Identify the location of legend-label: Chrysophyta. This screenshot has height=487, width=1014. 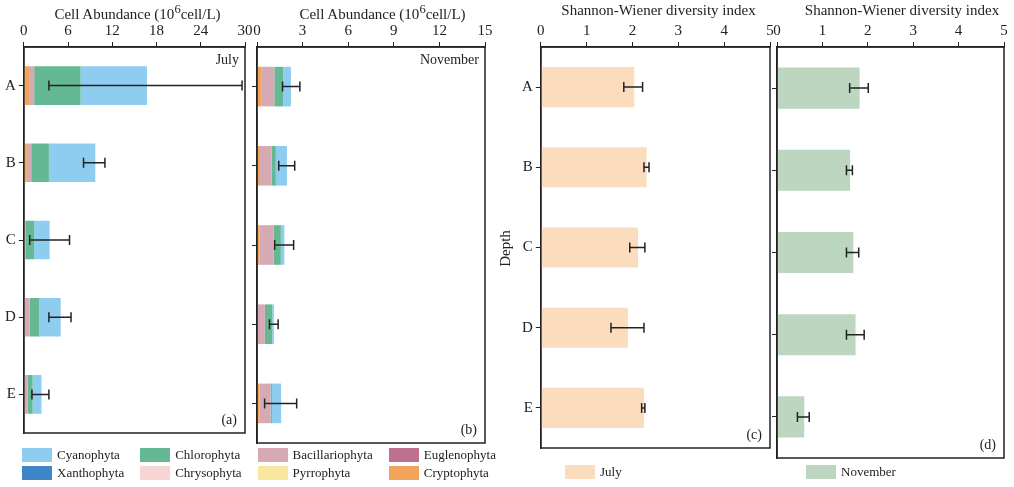
(208, 473).